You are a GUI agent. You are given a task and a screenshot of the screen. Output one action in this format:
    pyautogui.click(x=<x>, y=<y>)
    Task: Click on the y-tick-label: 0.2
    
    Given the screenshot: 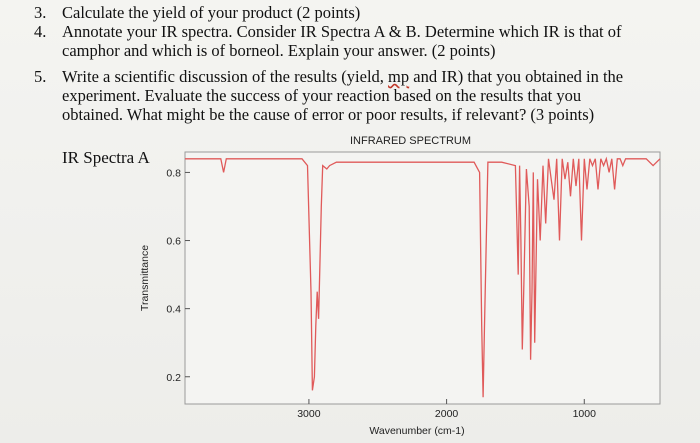 What is the action you would take?
    pyautogui.click(x=173, y=378)
    